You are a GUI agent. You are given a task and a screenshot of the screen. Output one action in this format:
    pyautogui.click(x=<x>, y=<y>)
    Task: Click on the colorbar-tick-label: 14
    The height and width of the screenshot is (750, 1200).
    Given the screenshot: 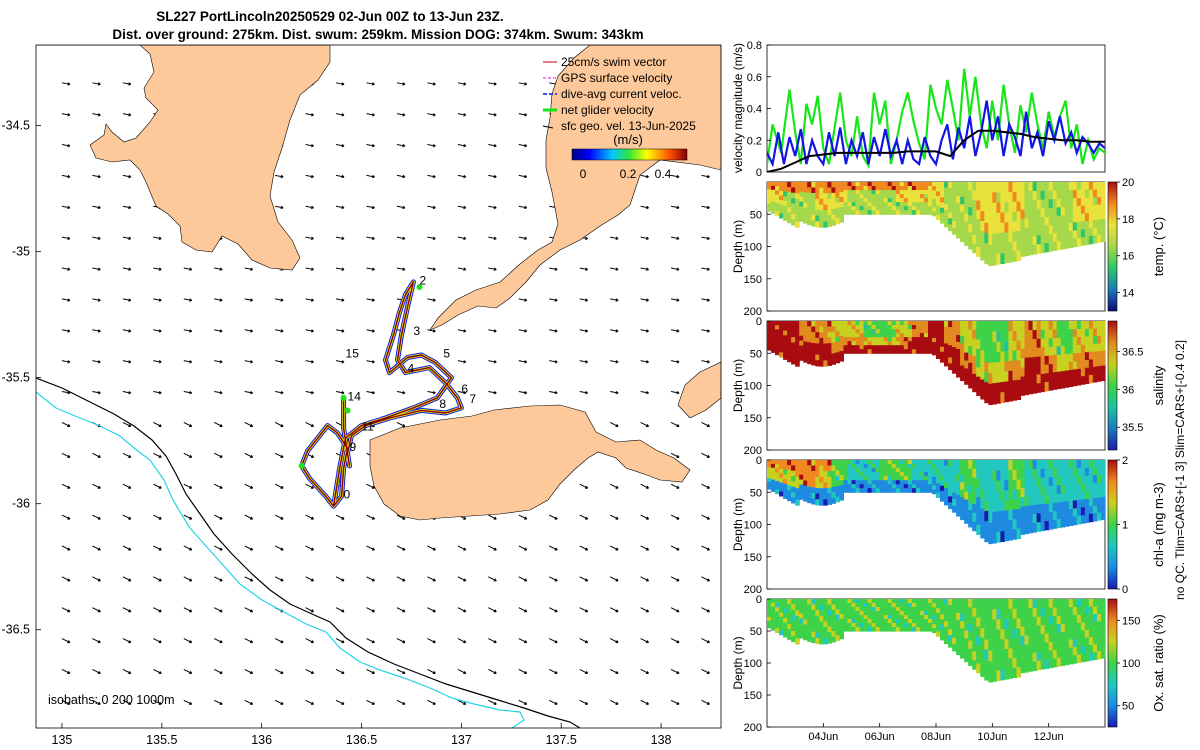 What is the action you would take?
    pyautogui.click(x=1128, y=294)
    